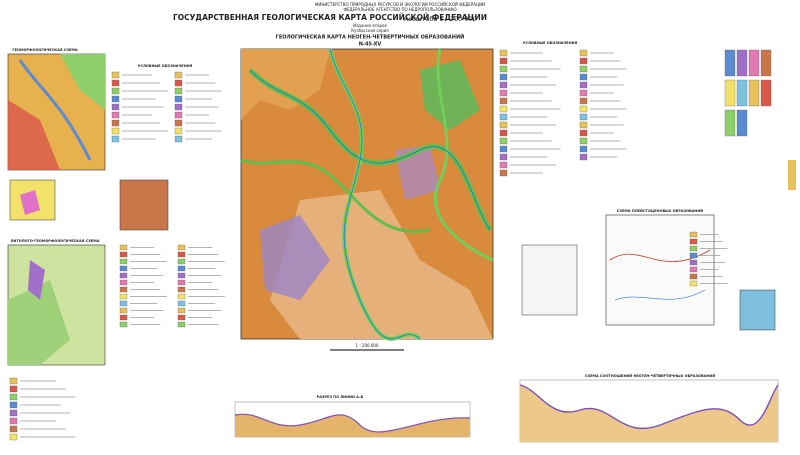 The height and width of the screenshot is (455, 800). What do you see at coordinates (792, 175) in the screenshot?
I see `strat-column` at bounding box center [792, 175].